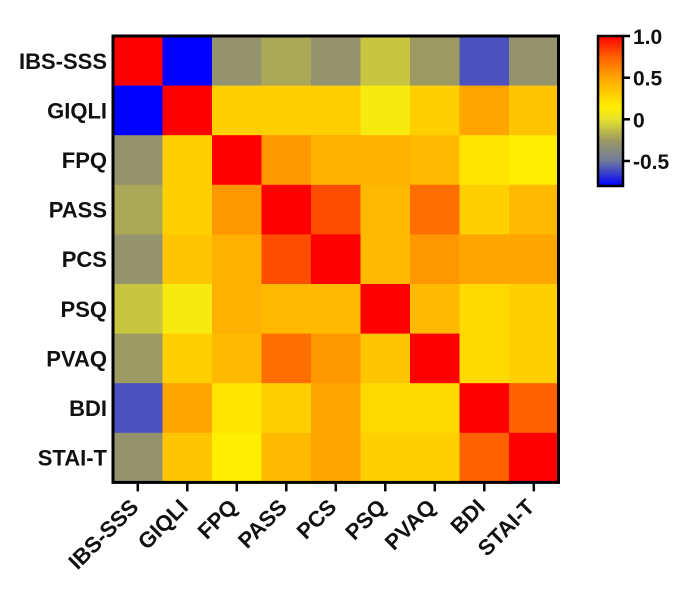  Describe the element at coordinates (435, 259) in the screenshot. I see `heatmap-cell-pcs-pvaq` at that location.